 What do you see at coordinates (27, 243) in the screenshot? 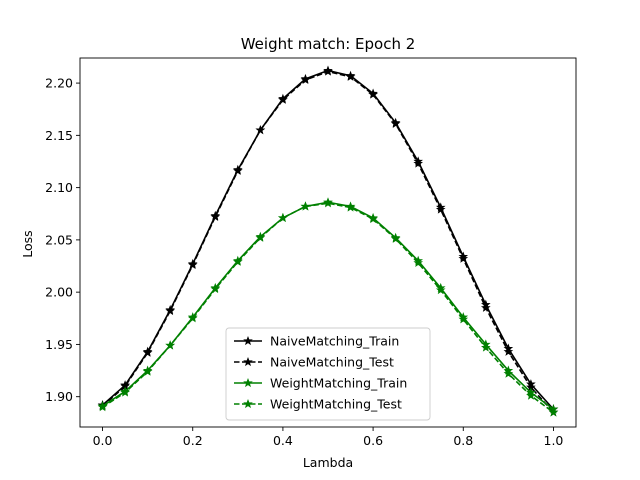
I see `y-axis-label: Loss` at bounding box center [27, 243].